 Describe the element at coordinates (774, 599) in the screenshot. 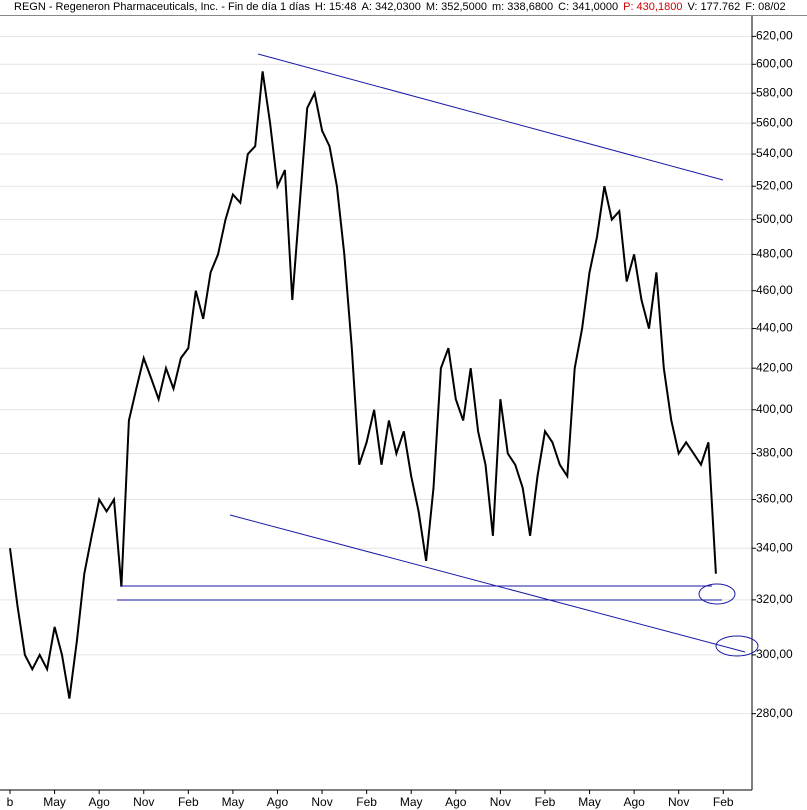

I see `y-tick-label: 320,00` at that location.